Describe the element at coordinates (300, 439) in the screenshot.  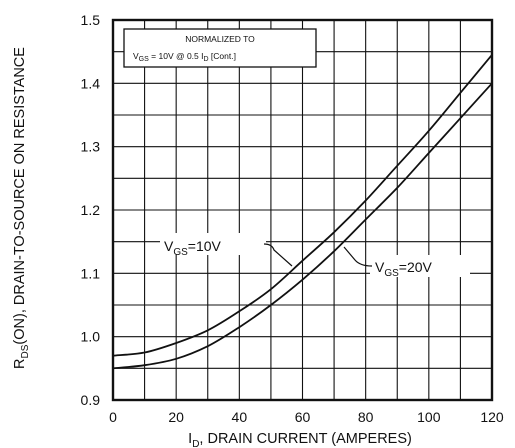
I see `x-axis-label: ID, DRAIN CURRENT (AMPERES)` at that location.